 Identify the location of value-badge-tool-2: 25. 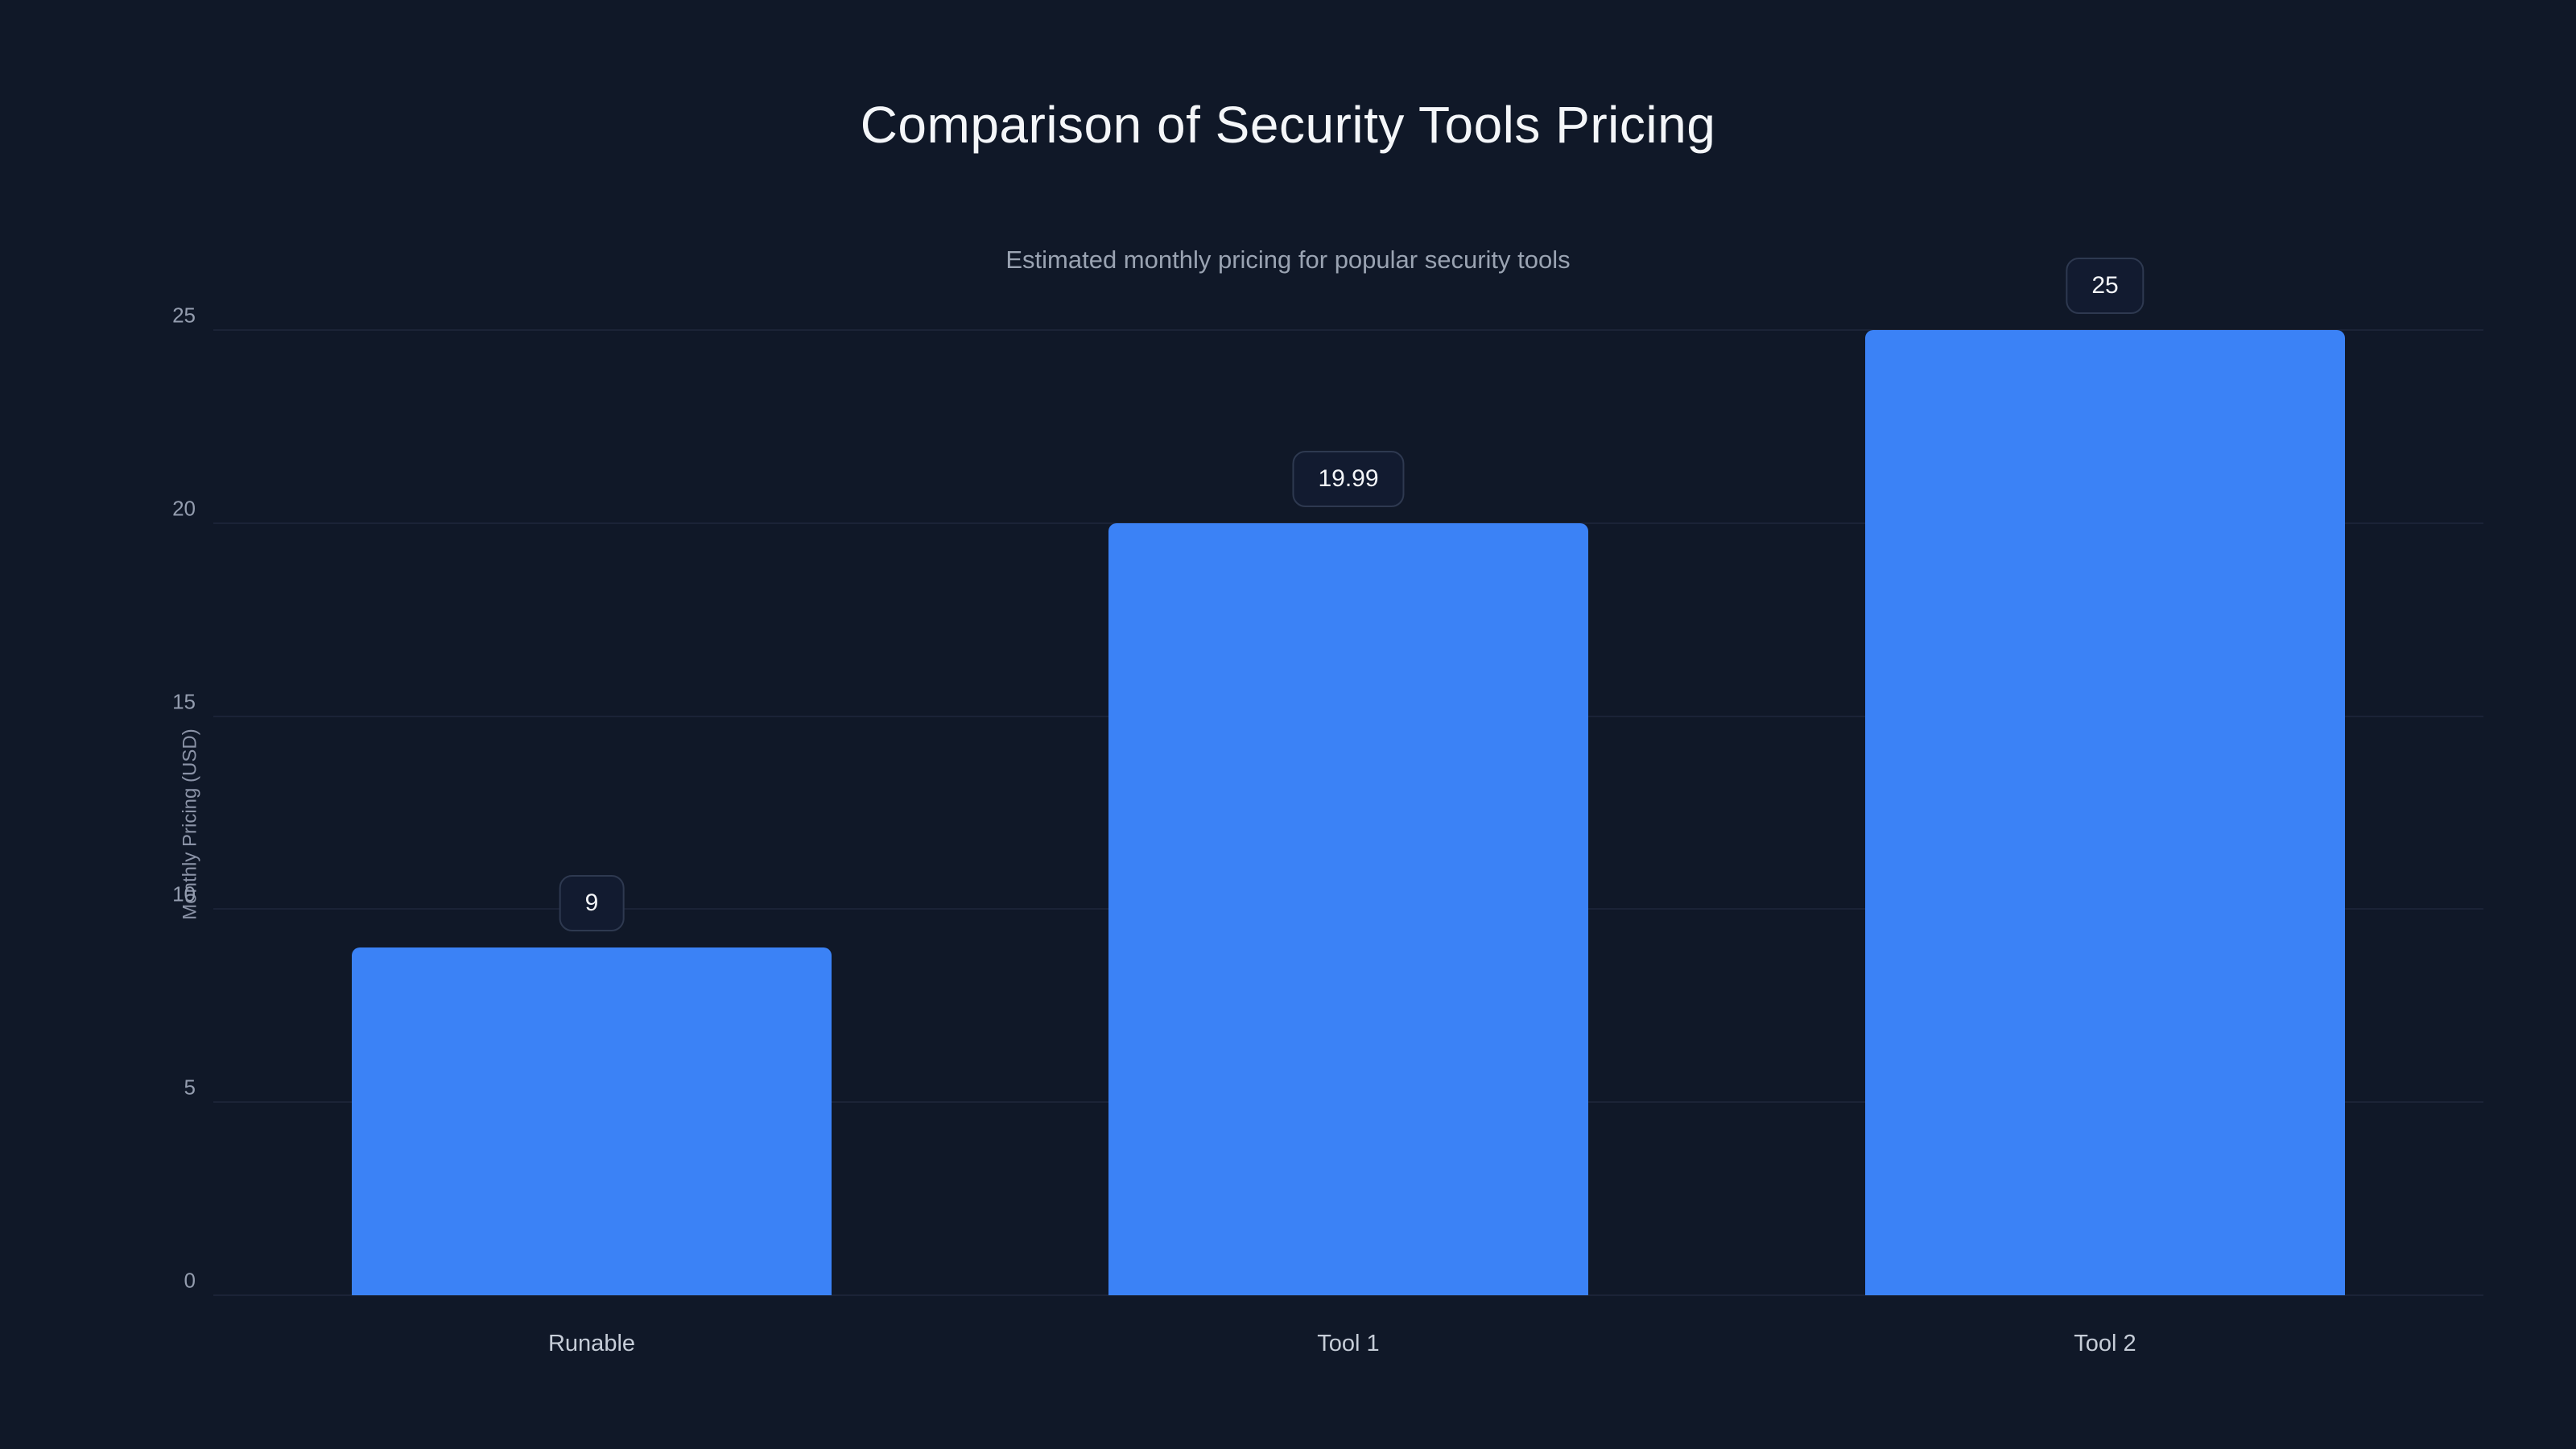
(2105, 286).